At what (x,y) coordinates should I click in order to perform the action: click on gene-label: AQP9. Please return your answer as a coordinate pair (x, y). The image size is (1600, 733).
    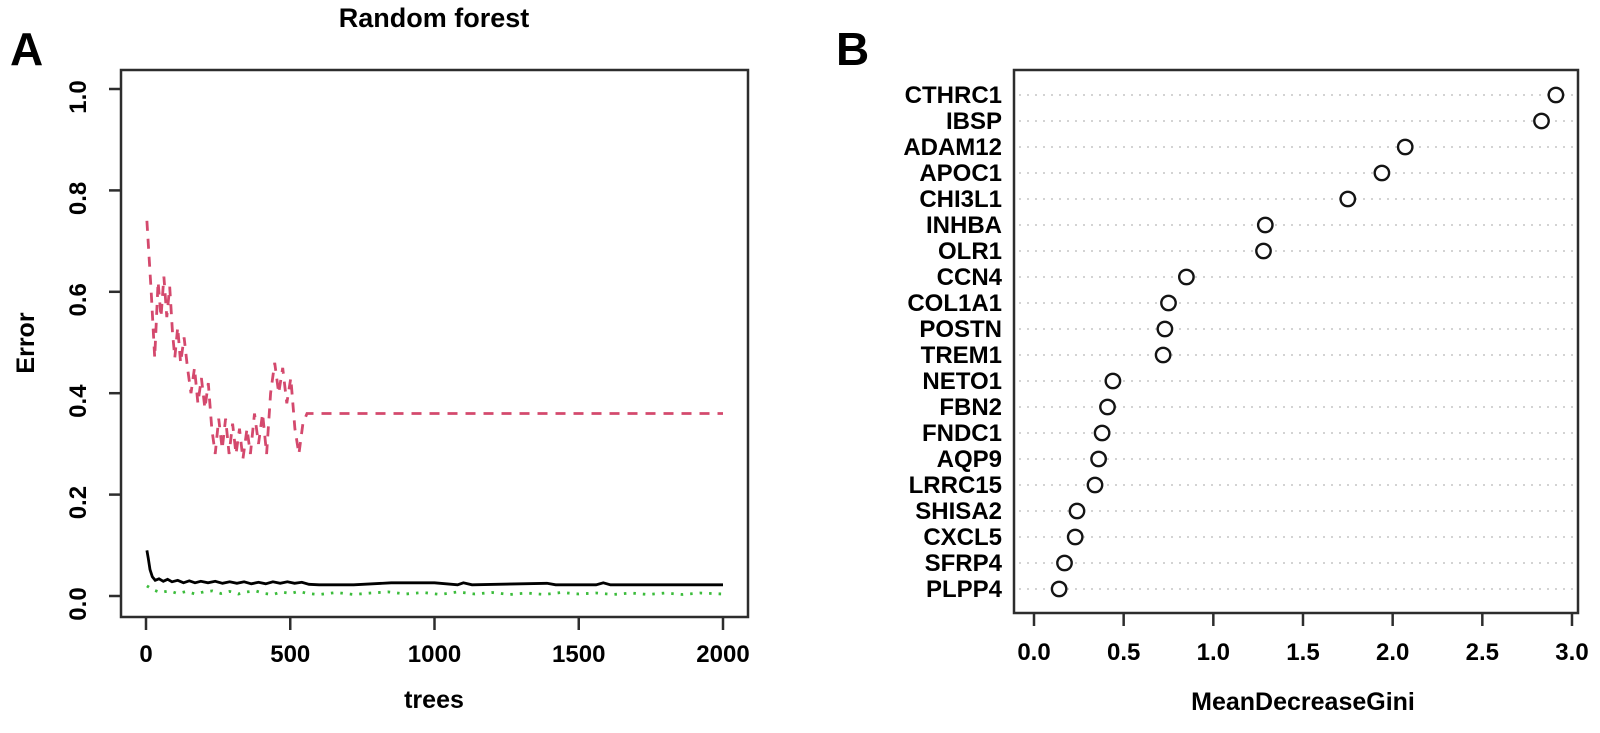
    Looking at the image, I should click on (969, 459).